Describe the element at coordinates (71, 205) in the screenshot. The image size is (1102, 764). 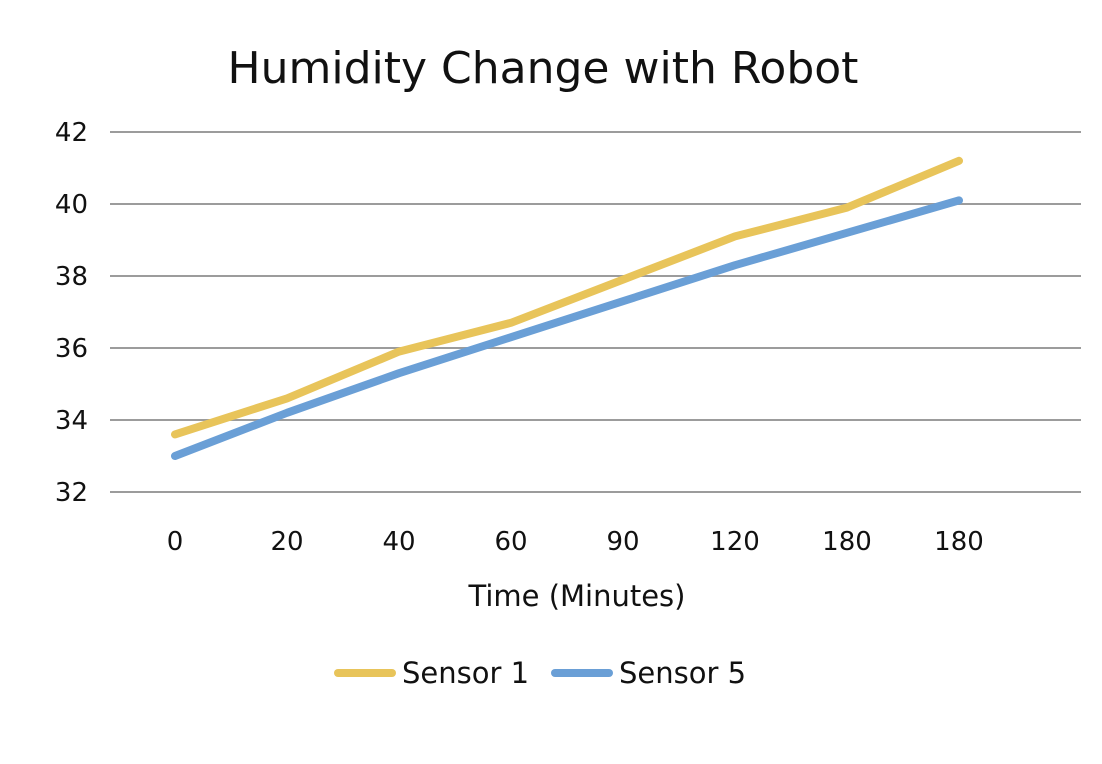
I see `y-tick-label: 40` at that location.